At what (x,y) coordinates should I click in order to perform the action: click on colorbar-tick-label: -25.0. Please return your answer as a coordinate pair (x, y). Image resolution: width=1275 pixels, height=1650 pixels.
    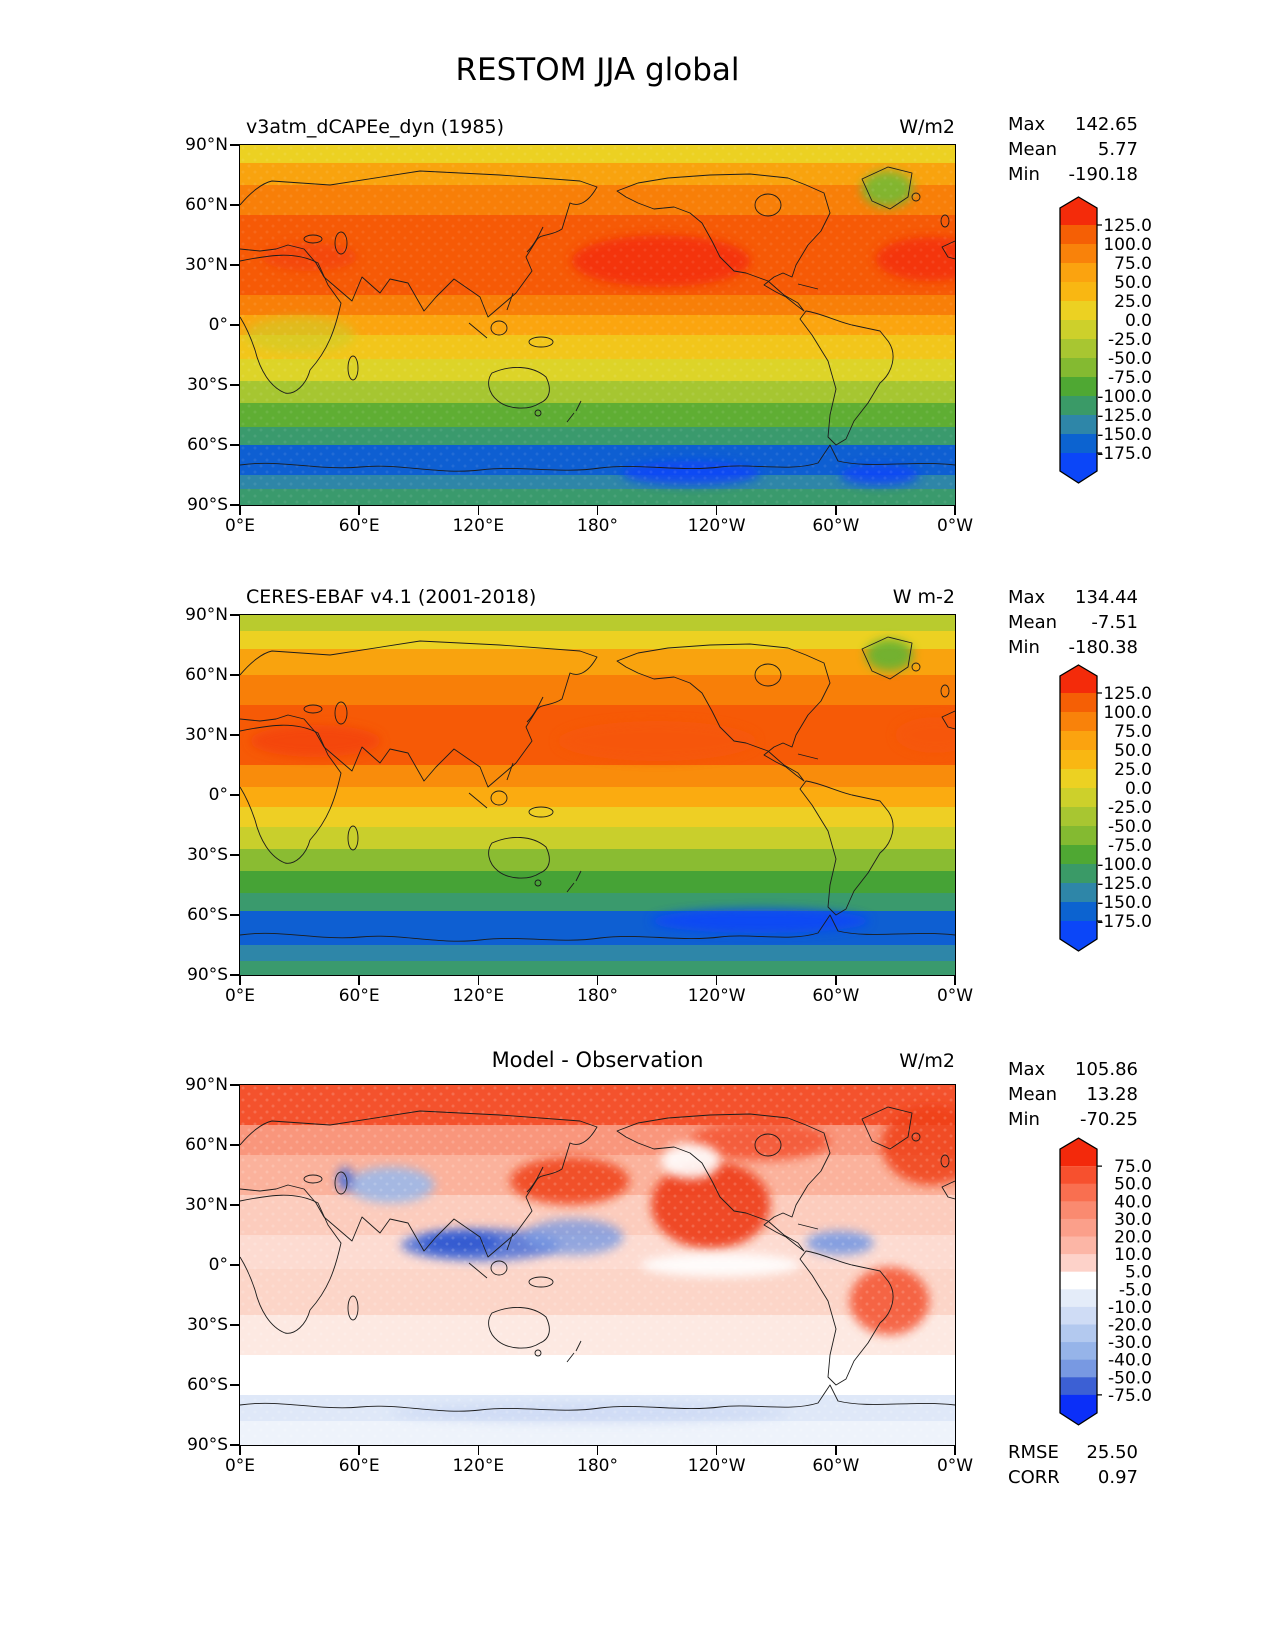
    Looking at the image, I should click on (1130, 808).